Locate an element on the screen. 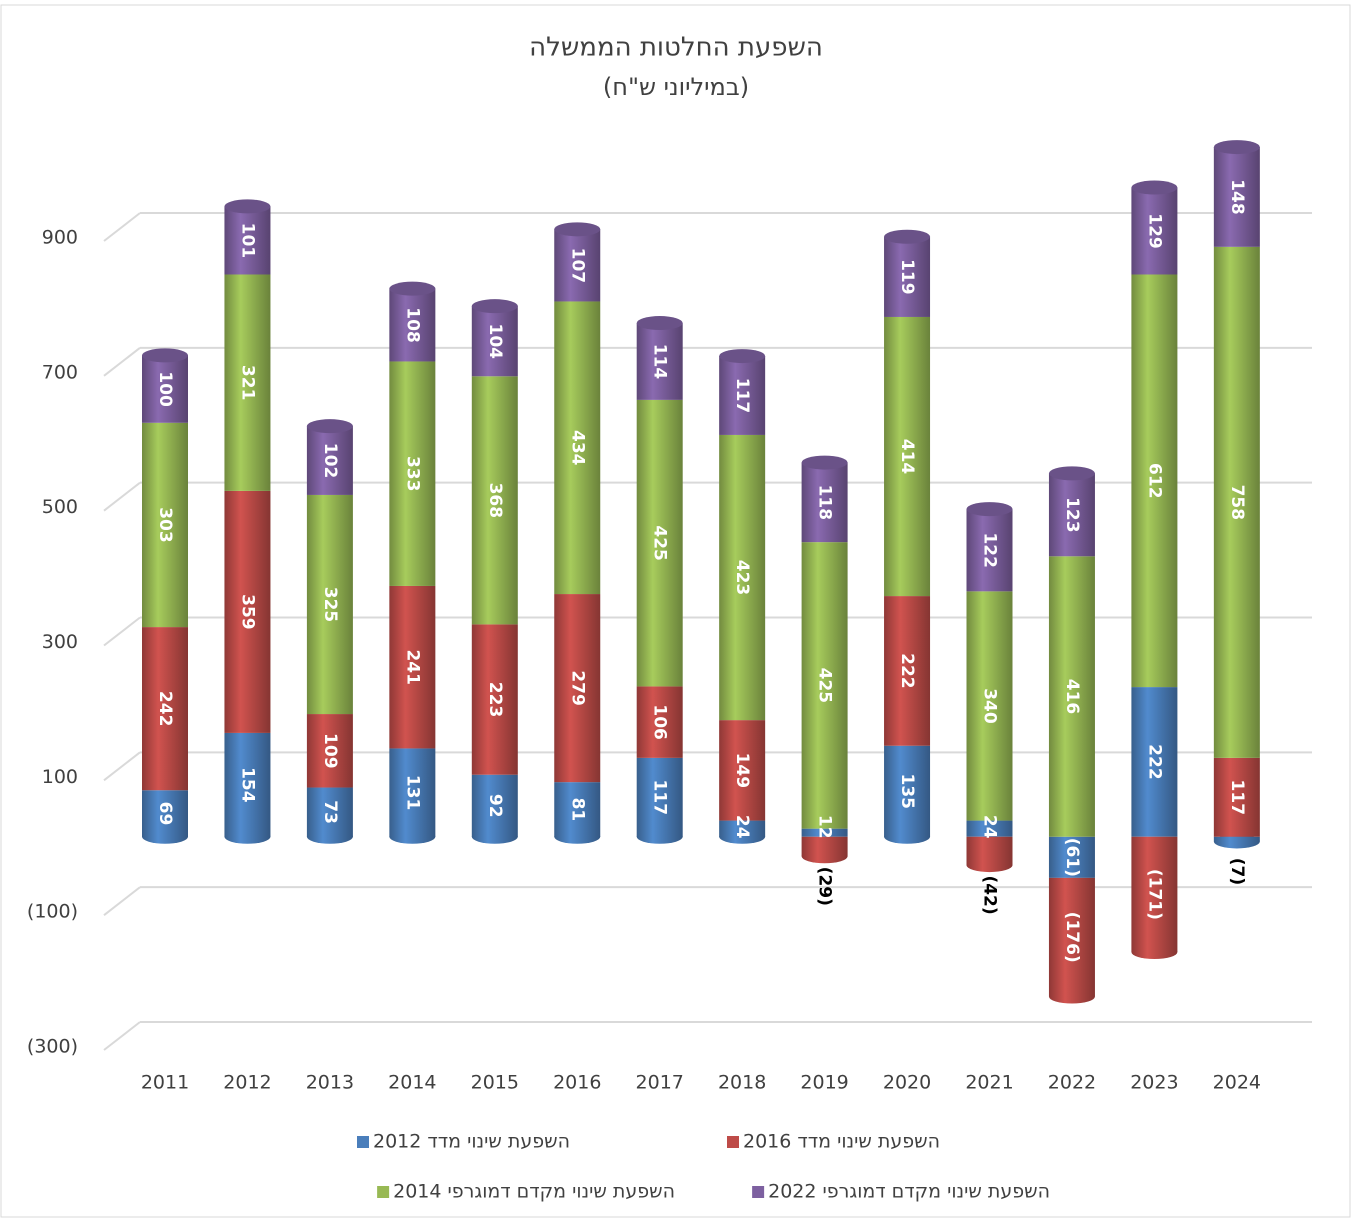 This screenshot has width=1352, height=1222. legend-label: השפעת שינוי מקדם דמוגרפי 2014 is located at coordinates (534, 1192).